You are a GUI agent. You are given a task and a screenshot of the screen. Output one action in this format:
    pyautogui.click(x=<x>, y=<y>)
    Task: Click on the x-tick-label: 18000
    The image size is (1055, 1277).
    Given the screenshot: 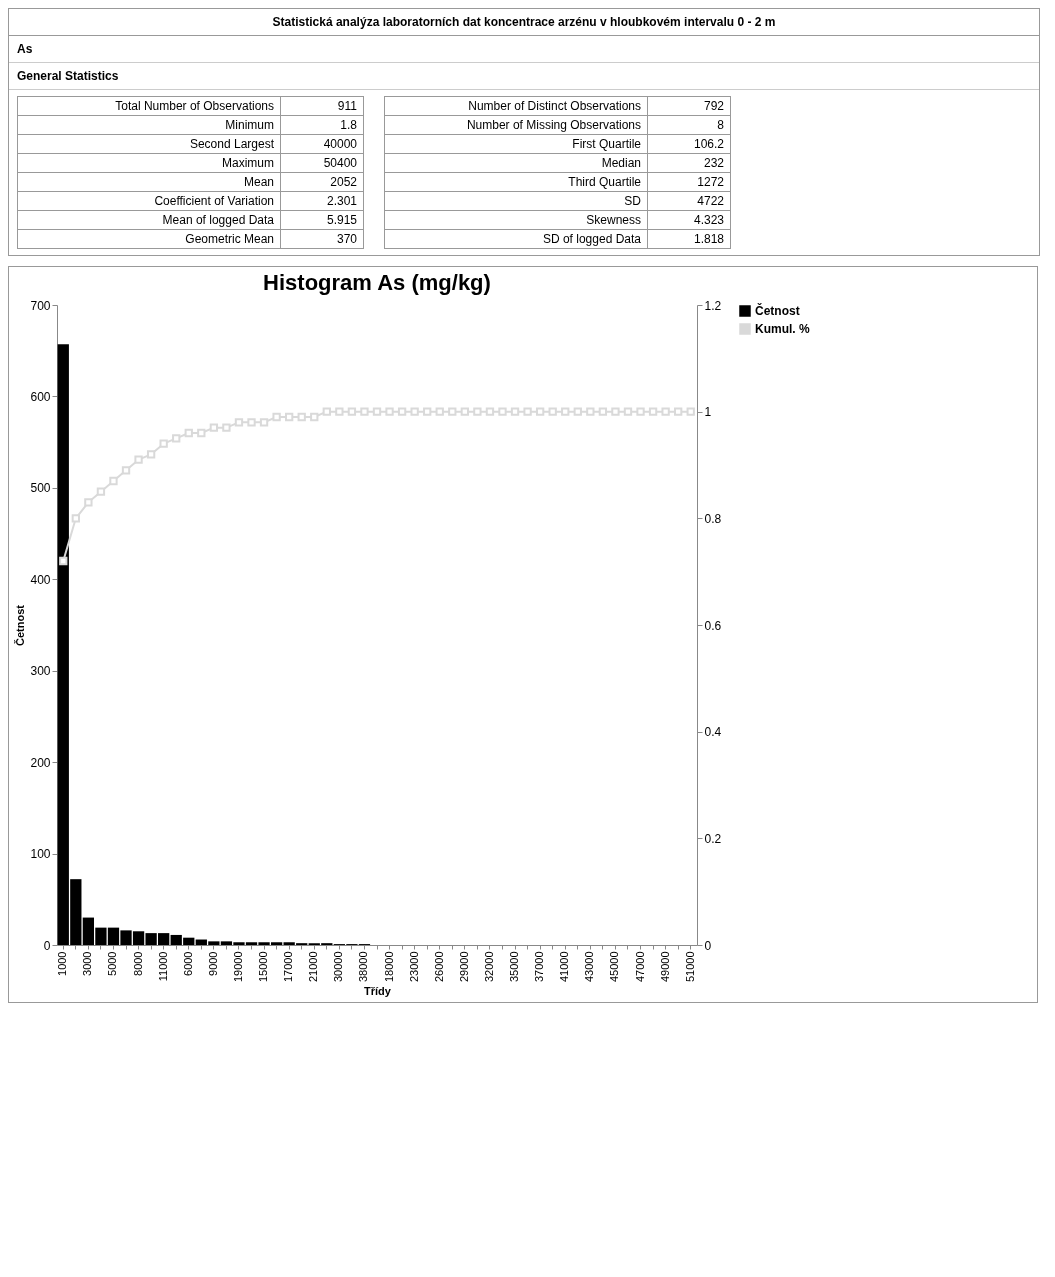 What is the action you would take?
    pyautogui.click(x=388, y=967)
    